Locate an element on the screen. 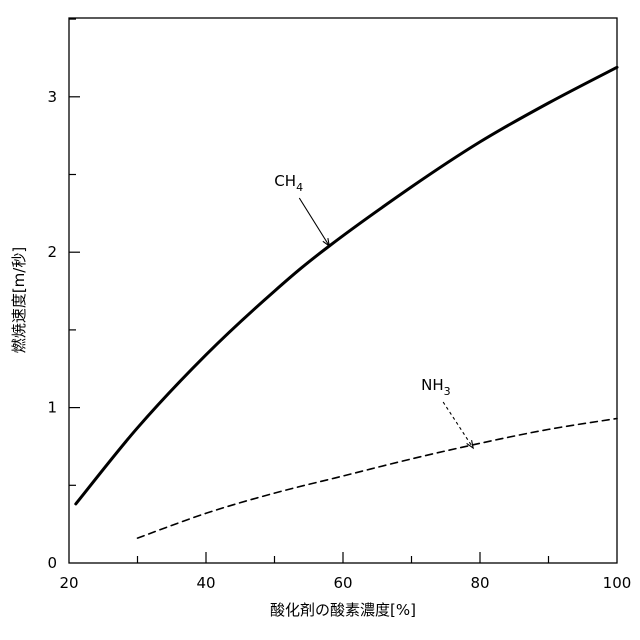 This screenshot has height=640, width=640. x-tick-label: 40 is located at coordinates (205, 583).